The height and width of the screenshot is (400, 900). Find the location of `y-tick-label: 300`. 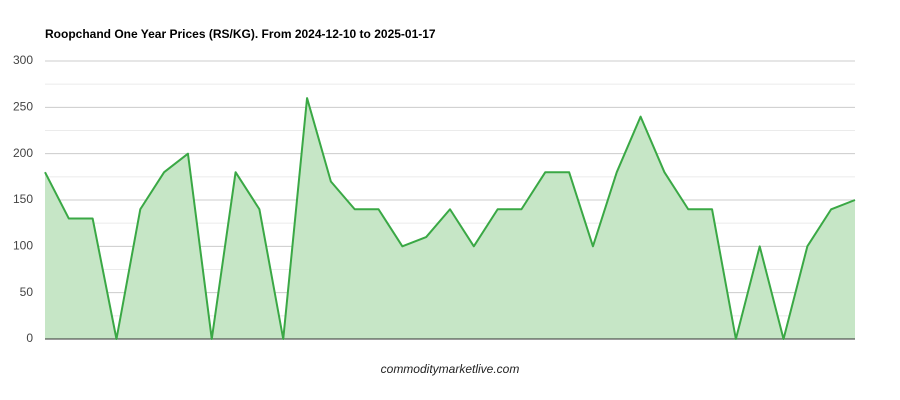

y-tick-label: 300 is located at coordinates (23, 60).